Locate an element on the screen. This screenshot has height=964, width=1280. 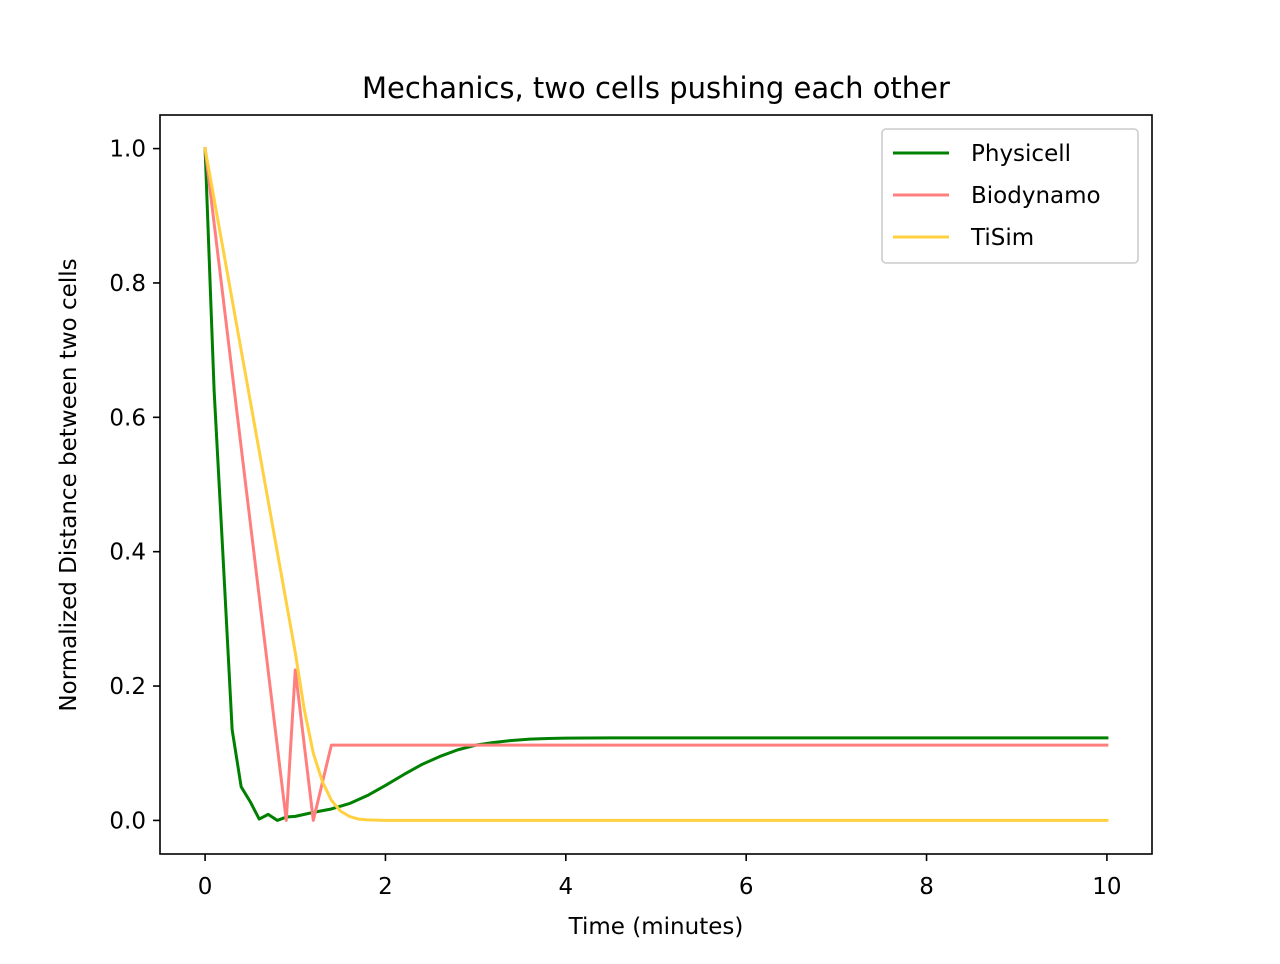
legend-box is located at coordinates (1010, 196).